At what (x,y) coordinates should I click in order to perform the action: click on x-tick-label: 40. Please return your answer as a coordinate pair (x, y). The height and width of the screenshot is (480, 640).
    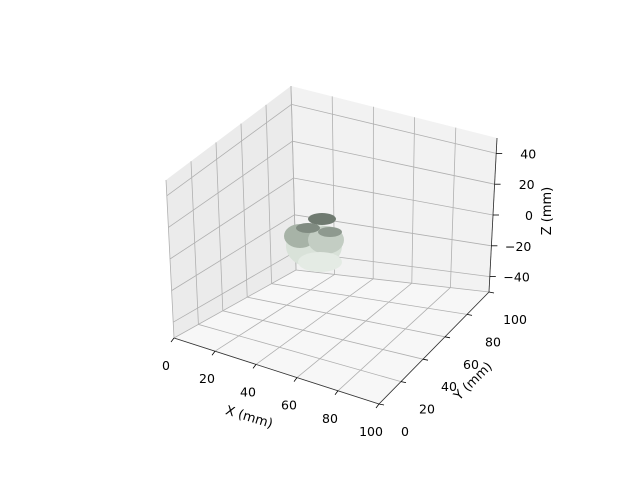
    Looking at the image, I should click on (248, 391).